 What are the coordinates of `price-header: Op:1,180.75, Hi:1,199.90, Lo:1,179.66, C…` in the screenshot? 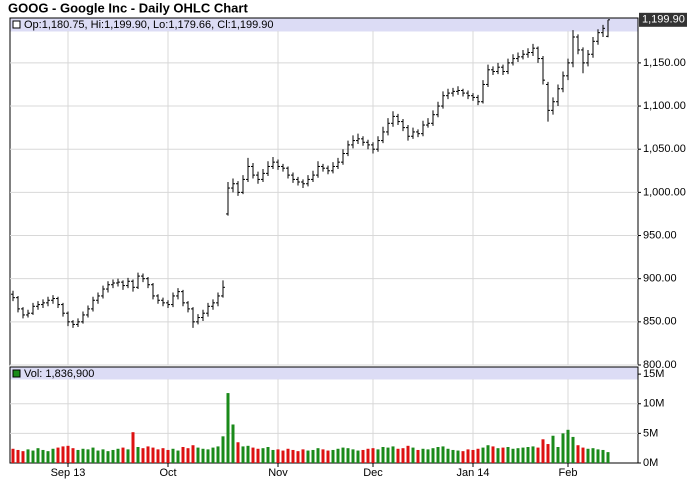 It's located at (149, 25).